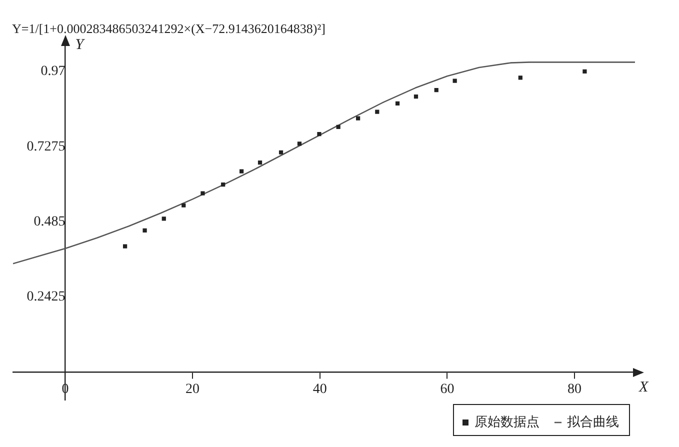  I want to click on legend-label: 原始数据点, so click(507, 422).